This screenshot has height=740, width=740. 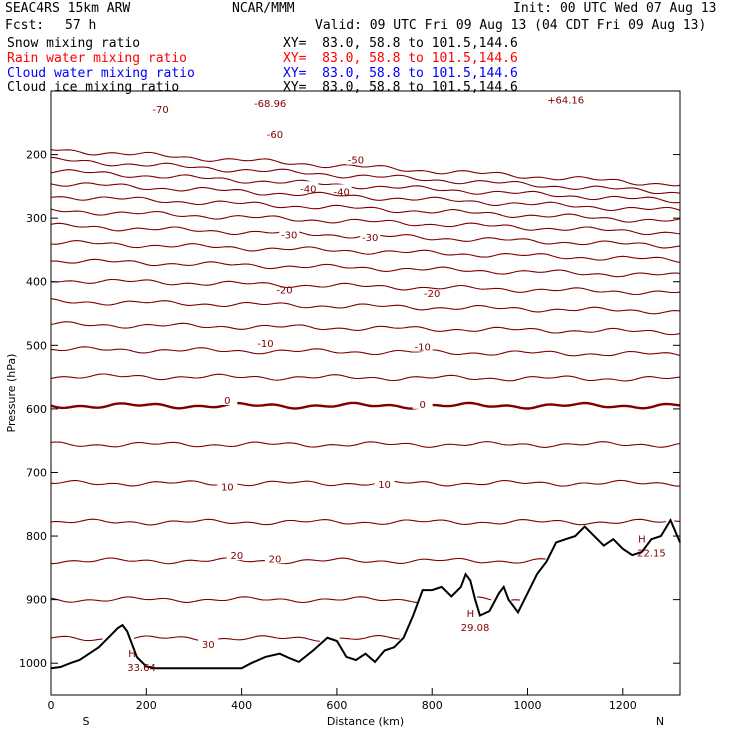 I want to click on y-tick-label: 200, so click(x=36, y=155).